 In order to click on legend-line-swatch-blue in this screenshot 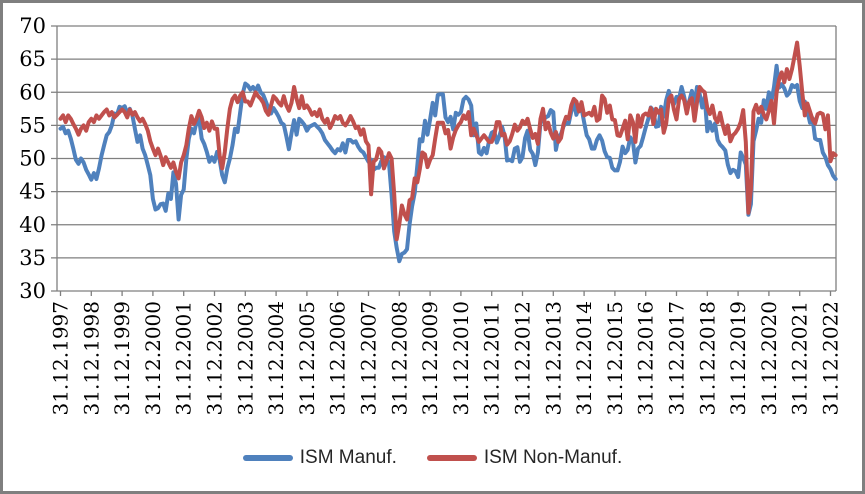, I will do `click(267, 458)`.